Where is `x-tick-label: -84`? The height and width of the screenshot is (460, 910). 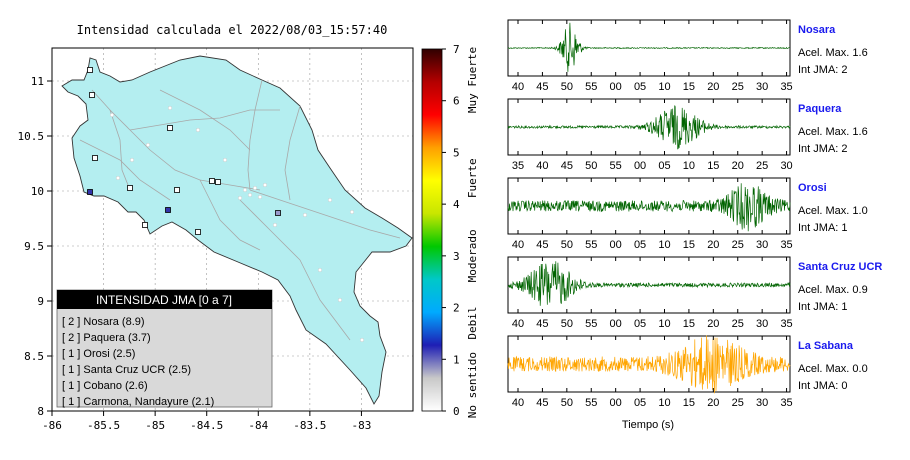
x-tick-label: -84 is located at coordinates (258, 425).